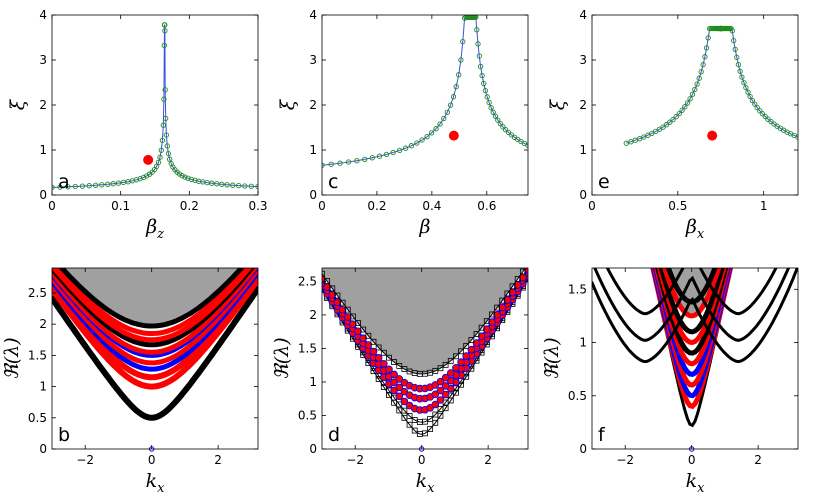 The image size is (814, 493). Describe the element at coordinates (426, 481) in the screenshot. I see `x-axis-label-d: kx` at that location.